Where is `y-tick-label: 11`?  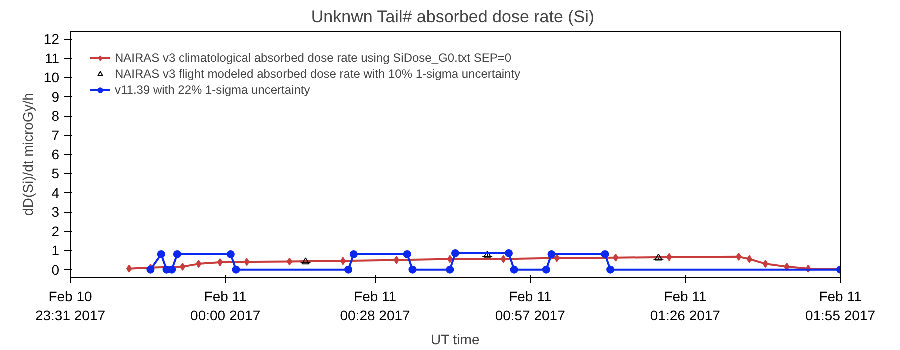
y-tick-label: 11 is located at coordinates (52, 58).